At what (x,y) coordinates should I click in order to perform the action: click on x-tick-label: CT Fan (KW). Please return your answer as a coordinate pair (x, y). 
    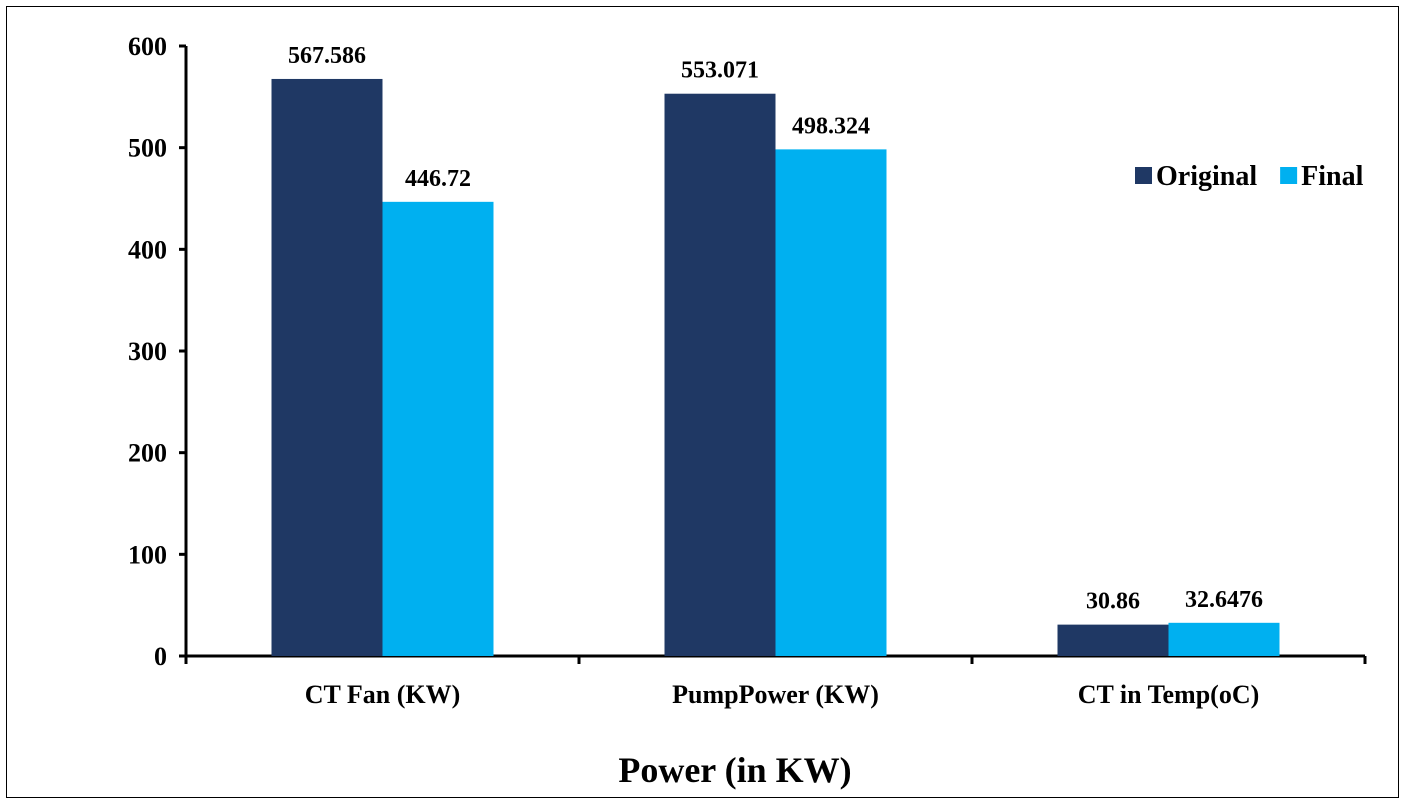
    Looking at the image, I should click on (383, 694).